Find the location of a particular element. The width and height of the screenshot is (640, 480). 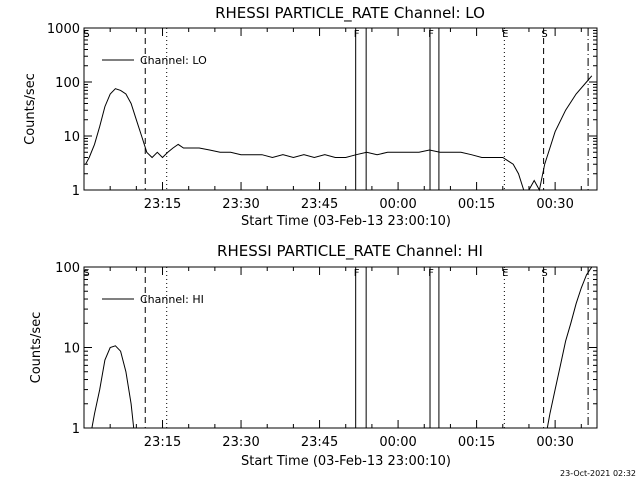

footer-timestamp: 23-Oct-2021 02:32 is located at coordinates (598, 473).